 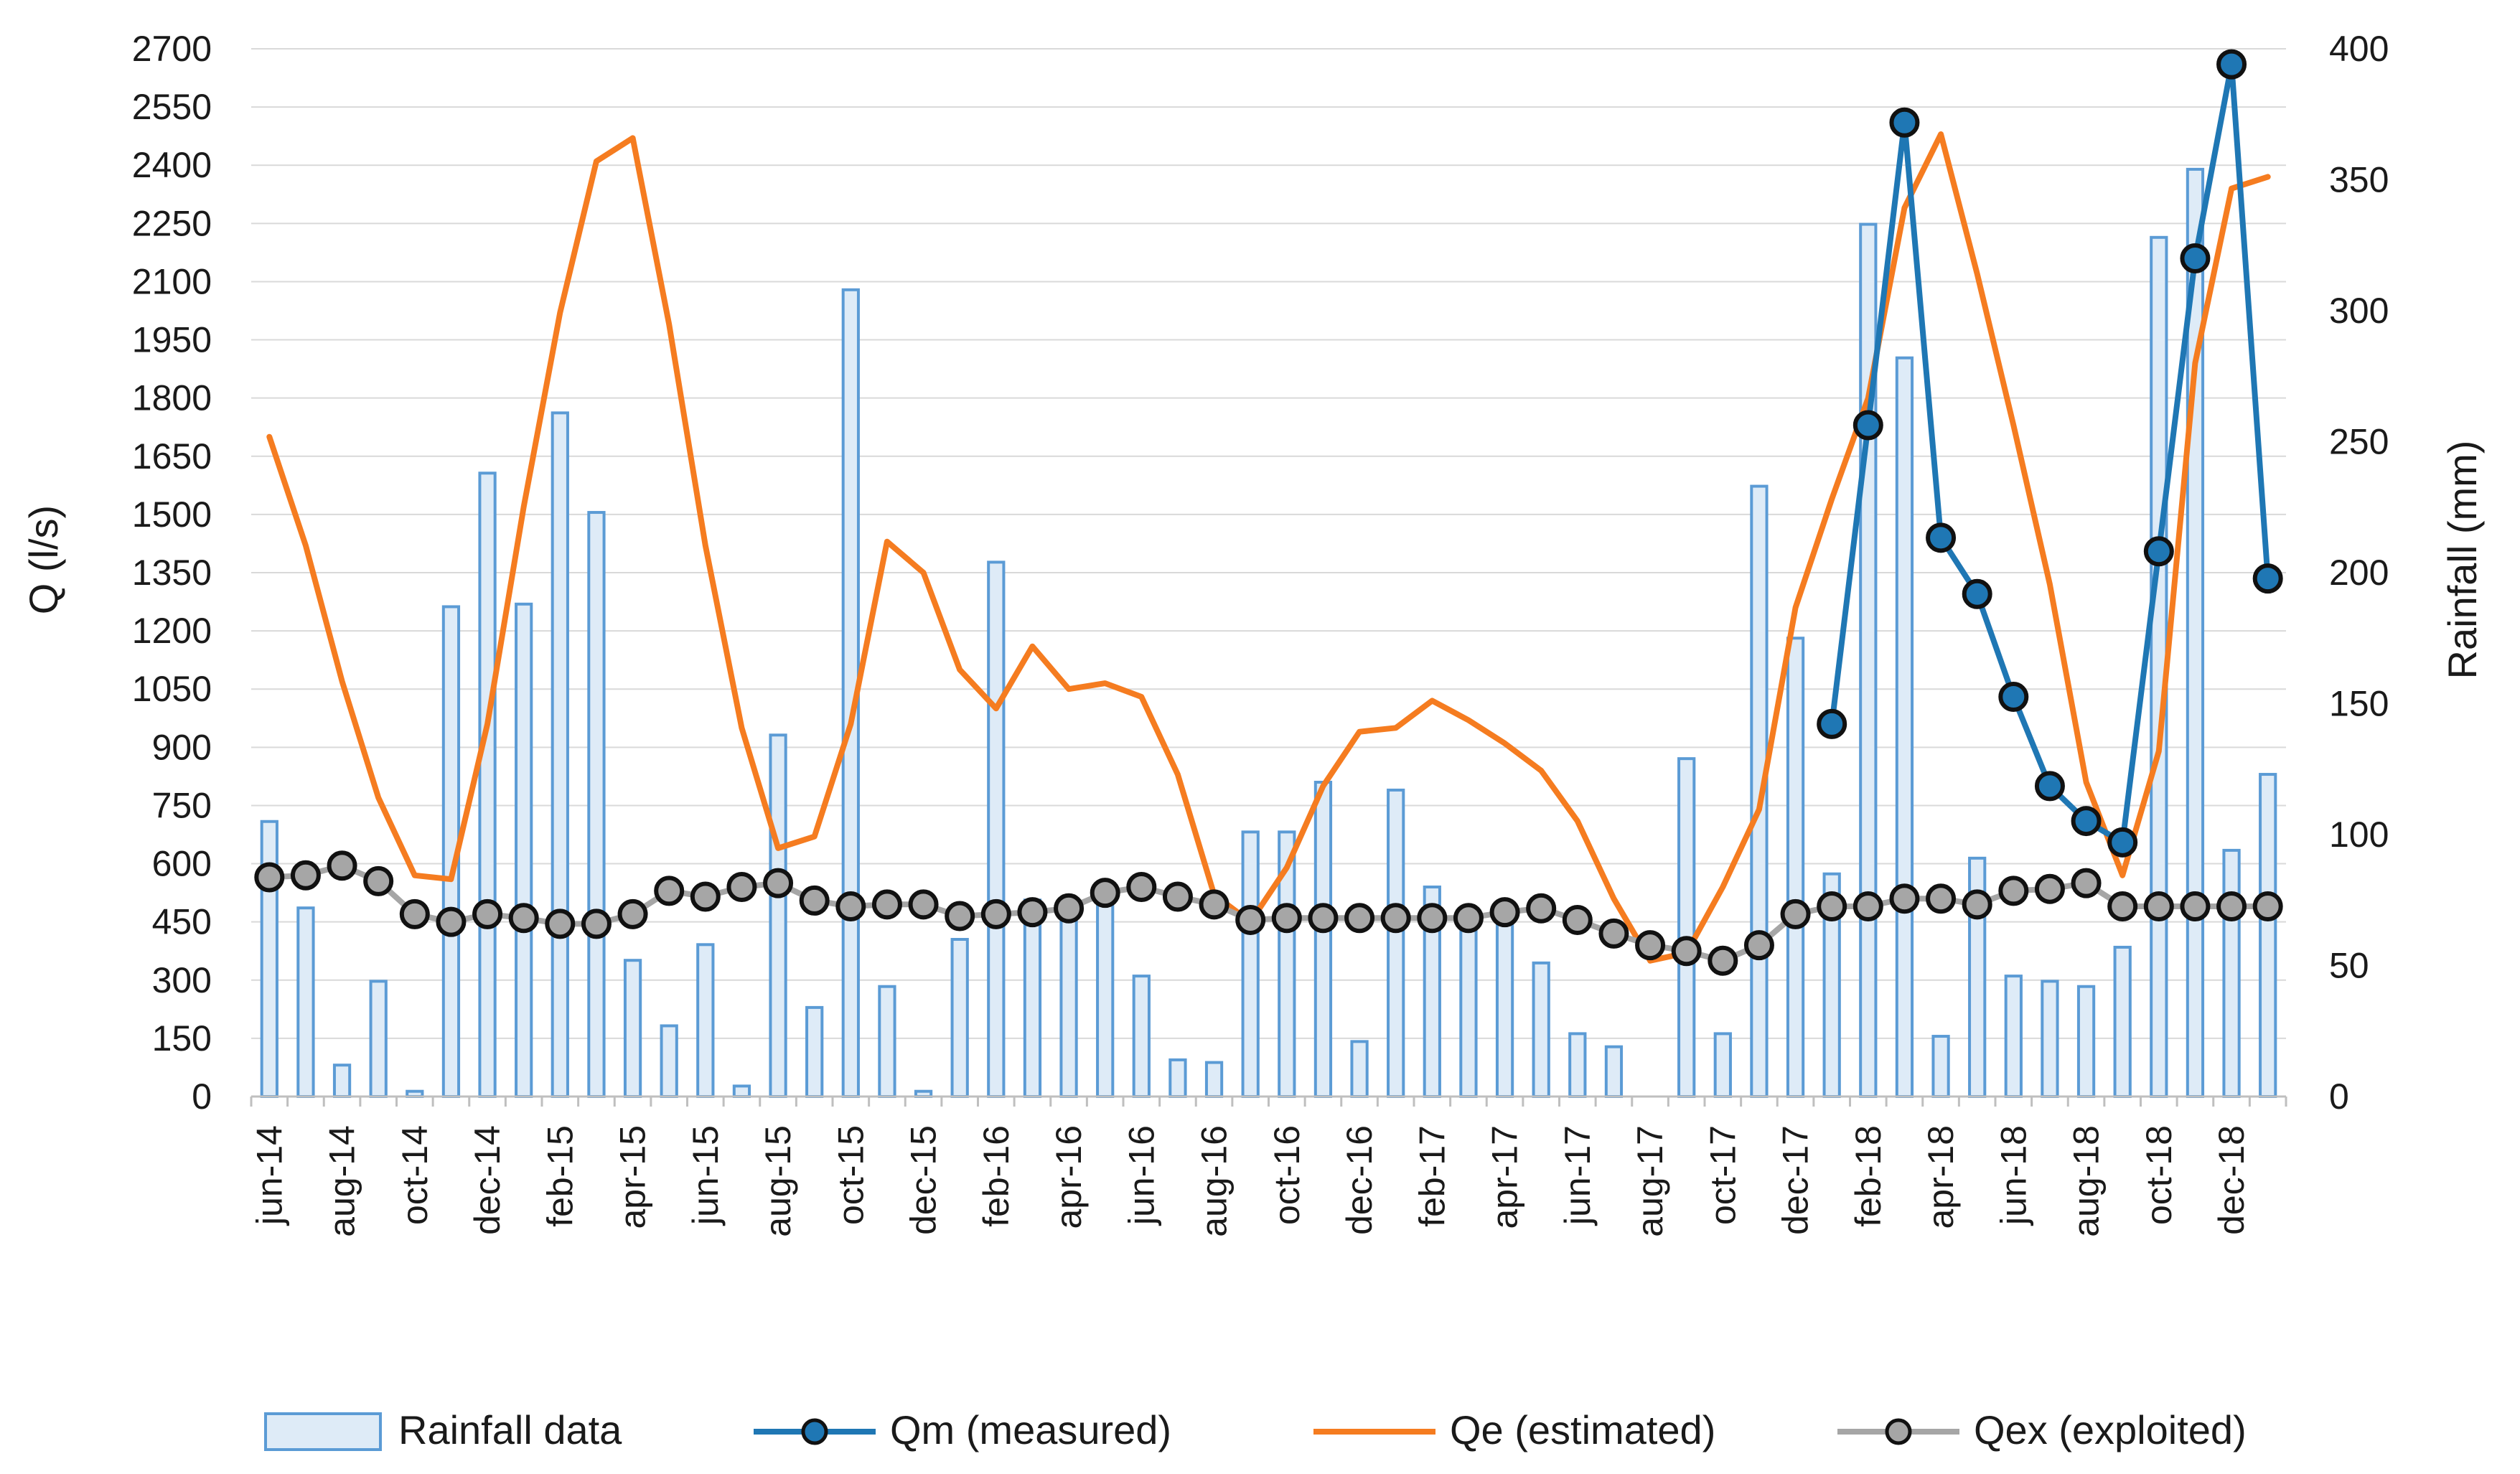 What do you see at coordinates (2359, 49) in the screenshot?
I see `y-right-tick-label: 400` at bounding box center [2359, 49].